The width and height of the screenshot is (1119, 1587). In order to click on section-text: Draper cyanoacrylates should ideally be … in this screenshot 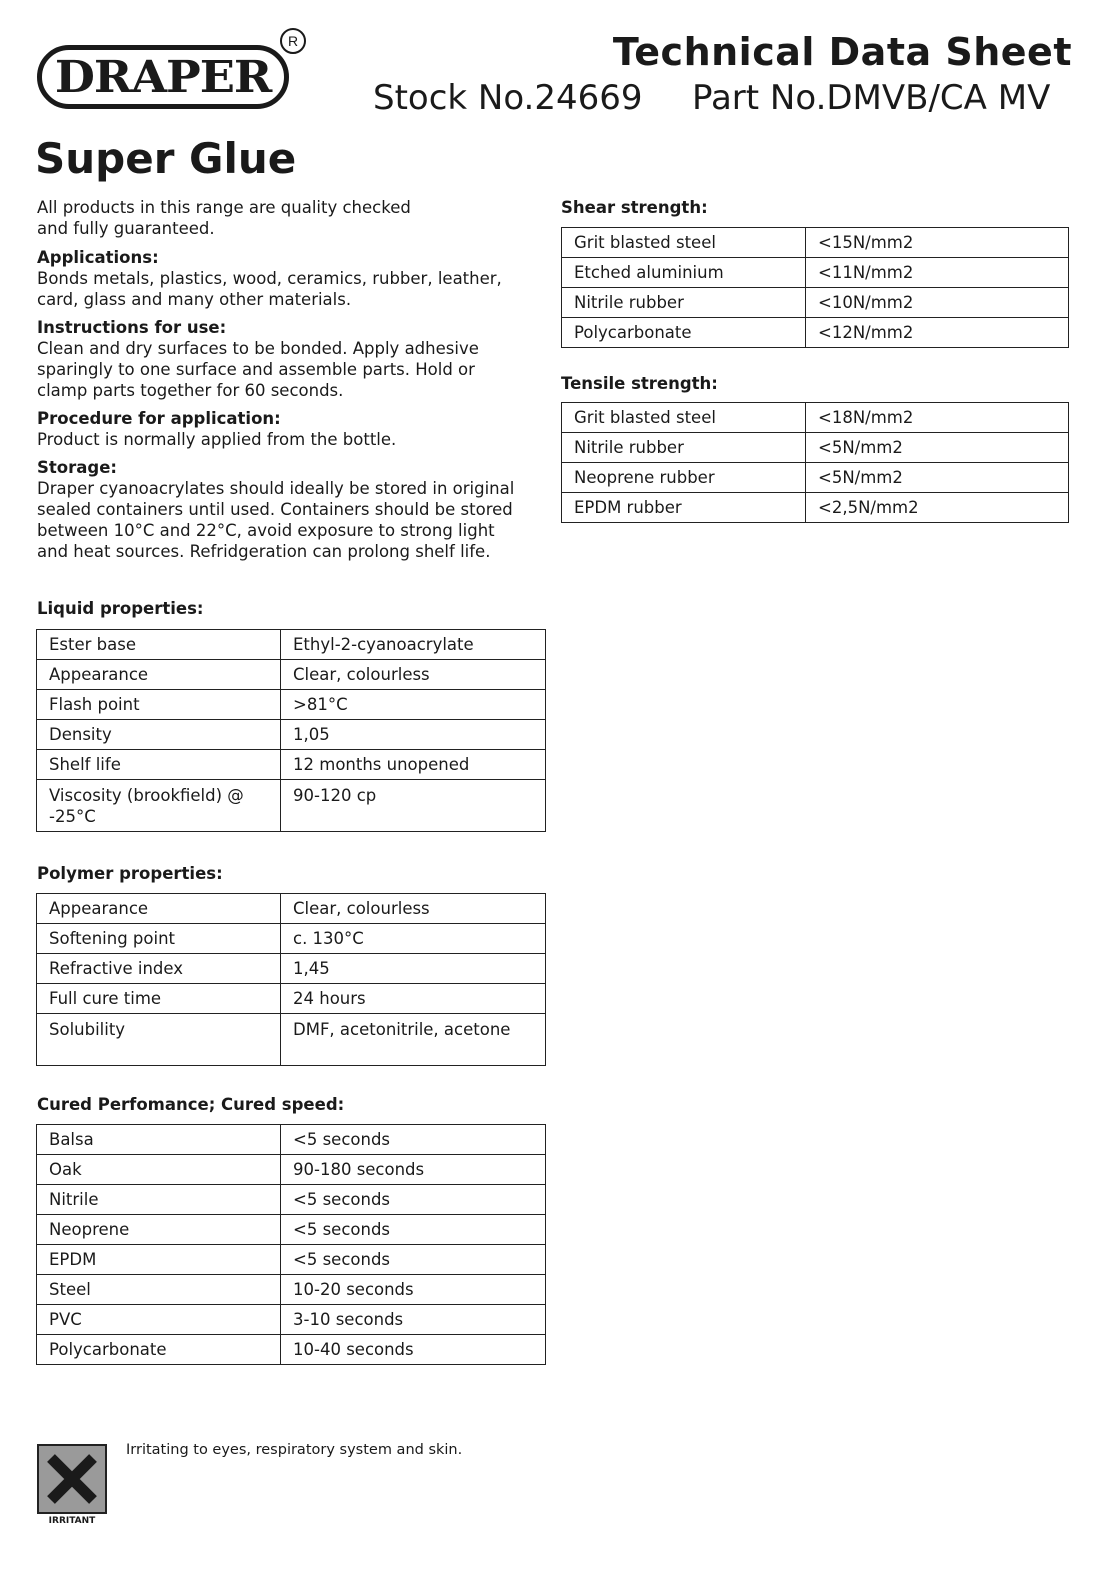, I will do `click(276, 520)`.